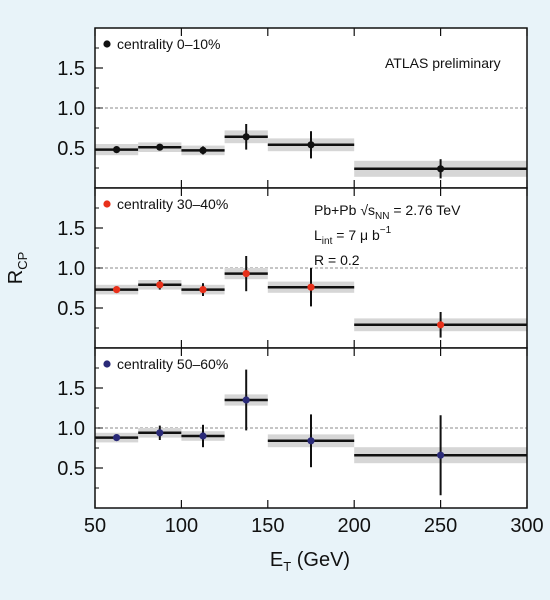  I want to click on annotation-text-after: = 2.76 TeV, so click(425, 210).